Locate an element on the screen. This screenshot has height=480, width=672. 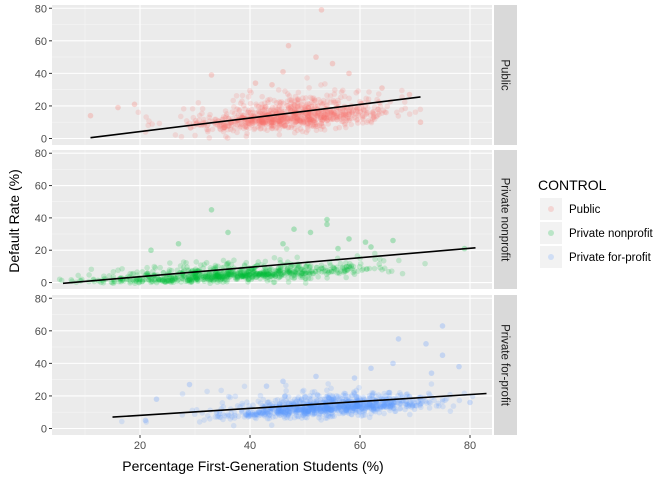
y-tick-label: 0 is located at coordinates (44, 284).